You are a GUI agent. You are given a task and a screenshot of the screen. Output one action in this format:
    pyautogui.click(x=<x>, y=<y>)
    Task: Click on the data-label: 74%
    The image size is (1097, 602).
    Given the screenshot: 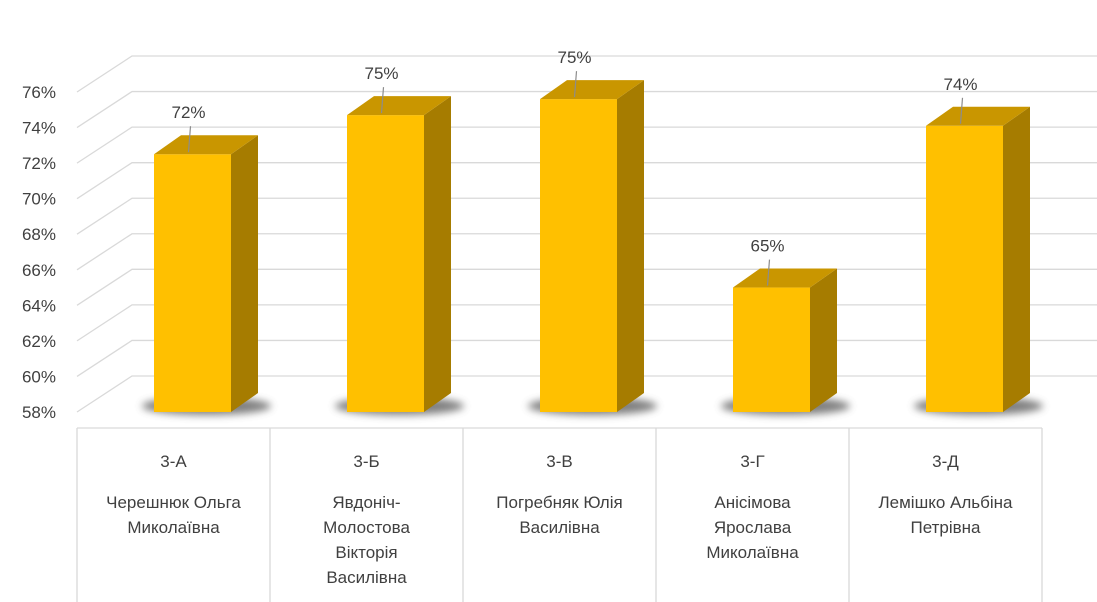 What is the action you would take?
    pyautogui.click(x=960, y=84)
    